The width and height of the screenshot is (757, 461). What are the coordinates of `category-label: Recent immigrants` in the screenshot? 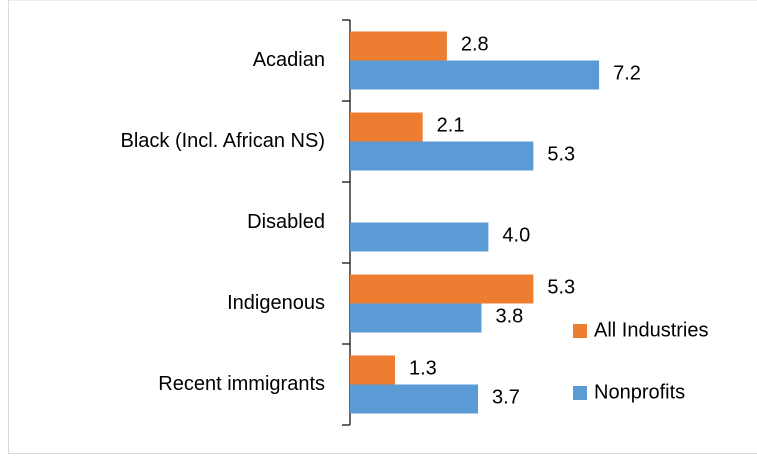 It's located at (241, 384).